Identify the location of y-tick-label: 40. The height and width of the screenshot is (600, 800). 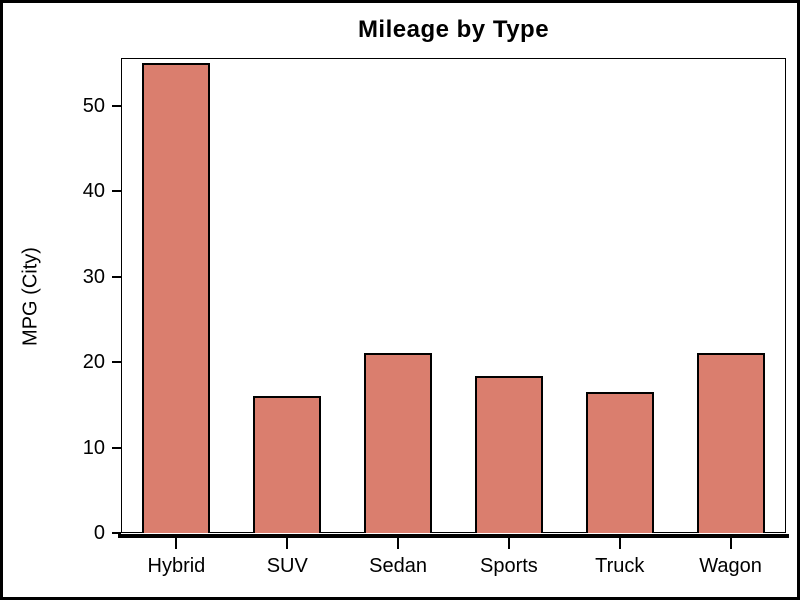
(93, 191).